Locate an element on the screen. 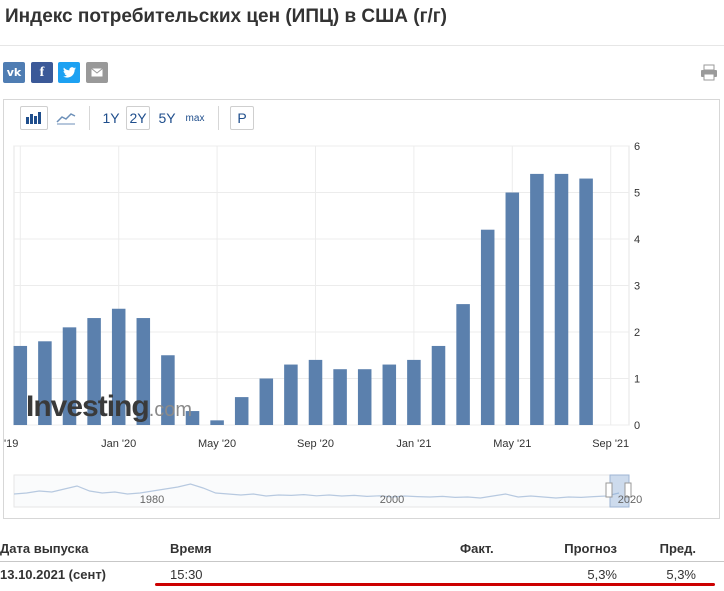 This screenshot has height=591, width=724. bar-chart-icon is located at coordinates (33, 118).